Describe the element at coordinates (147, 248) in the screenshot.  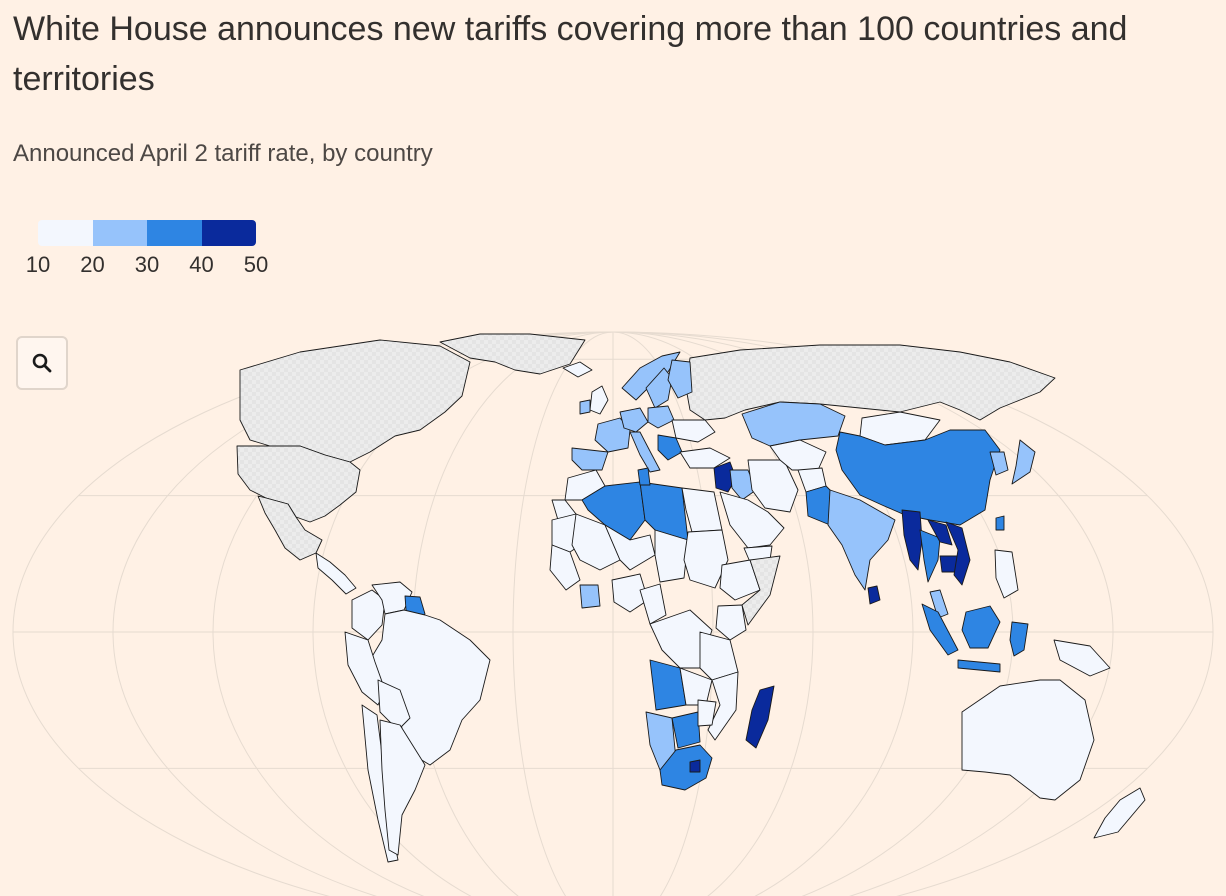
I see `color-legend: 10 20 30 40 50` at that location.